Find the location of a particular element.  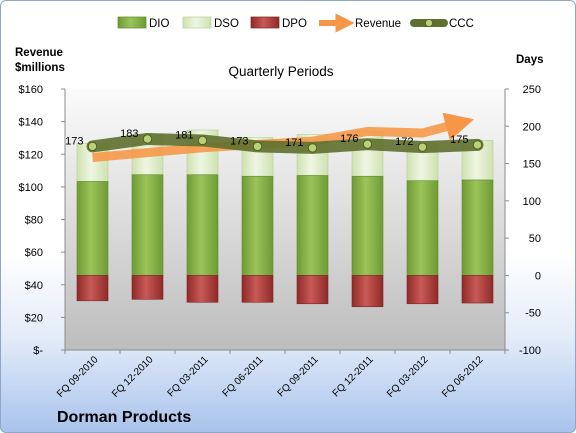

ccc-data-label: 176 is located at coordinates (349, 139).